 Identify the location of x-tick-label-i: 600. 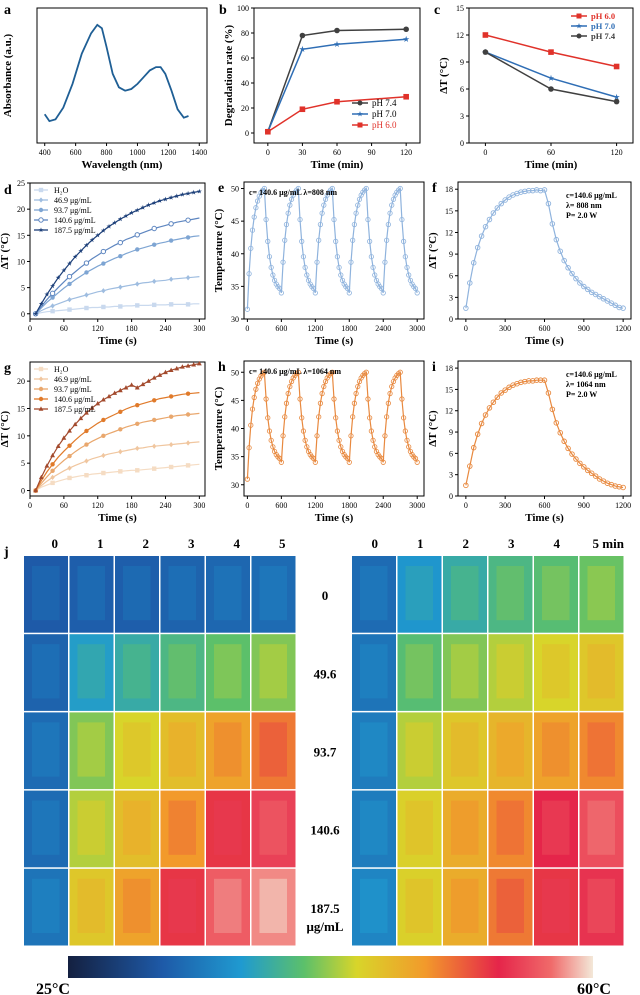
(545, 505).